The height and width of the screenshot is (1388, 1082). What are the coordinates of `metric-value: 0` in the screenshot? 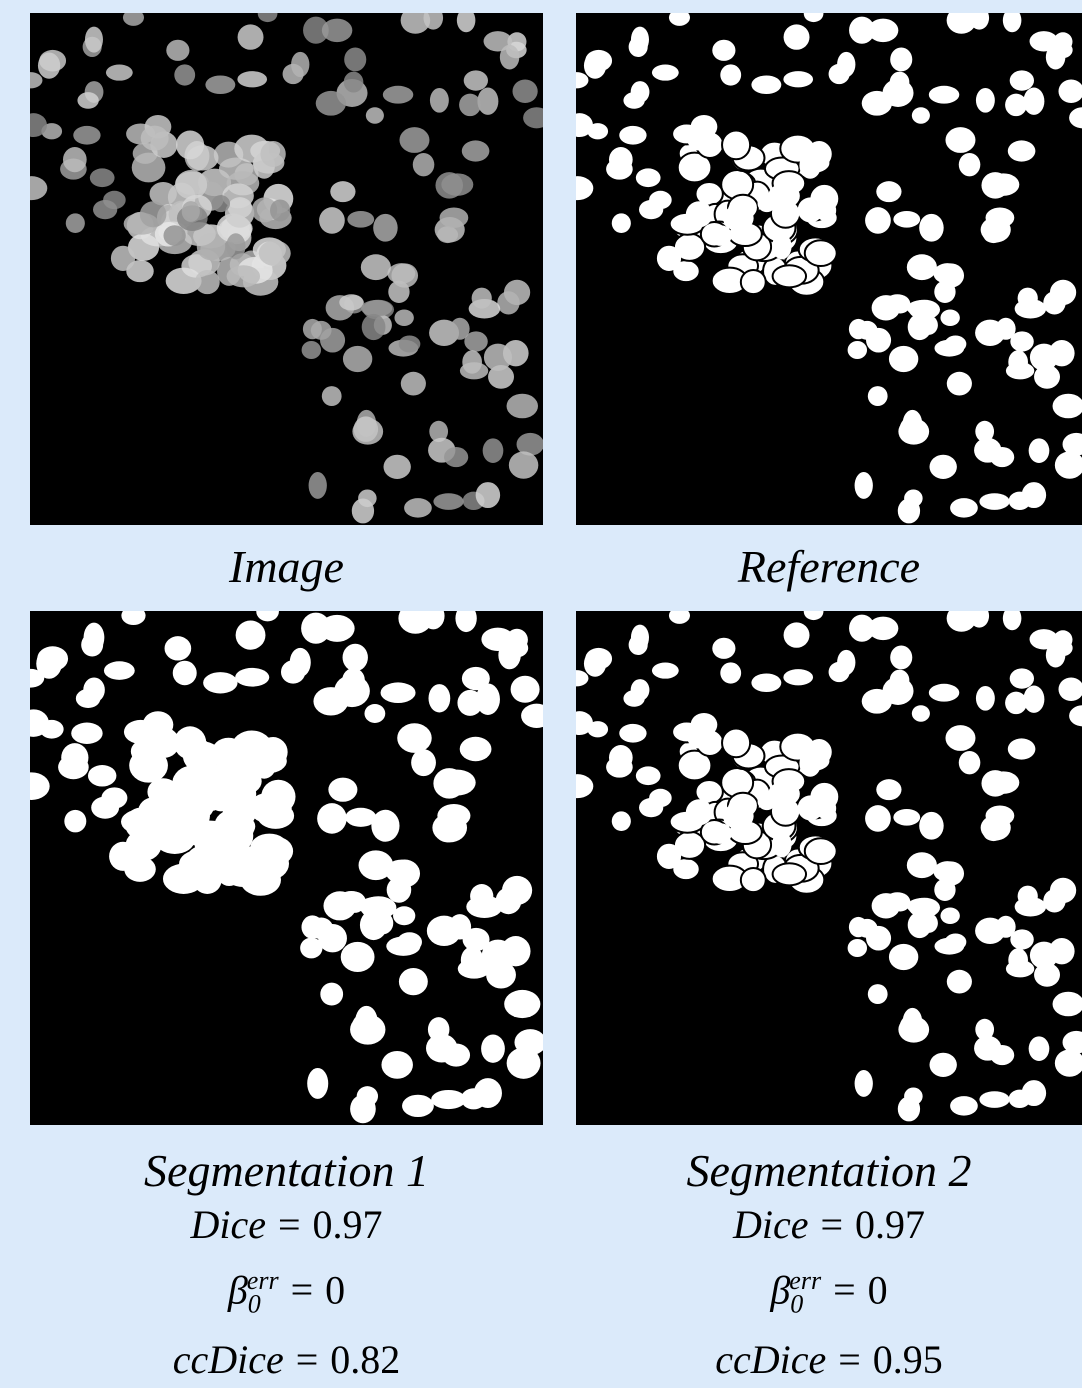 It's located at (877, 1290).